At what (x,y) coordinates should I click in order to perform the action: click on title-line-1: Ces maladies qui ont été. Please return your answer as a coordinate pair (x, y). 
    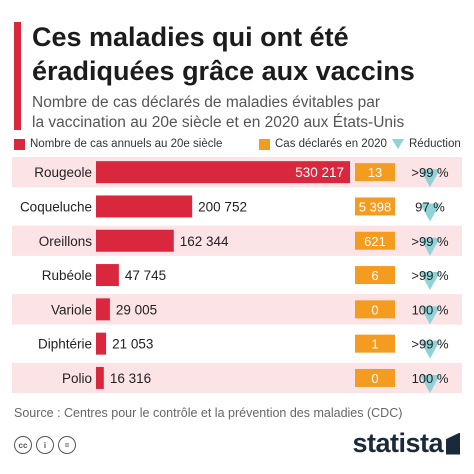
    Looking at the image, I should click on (190, 37).